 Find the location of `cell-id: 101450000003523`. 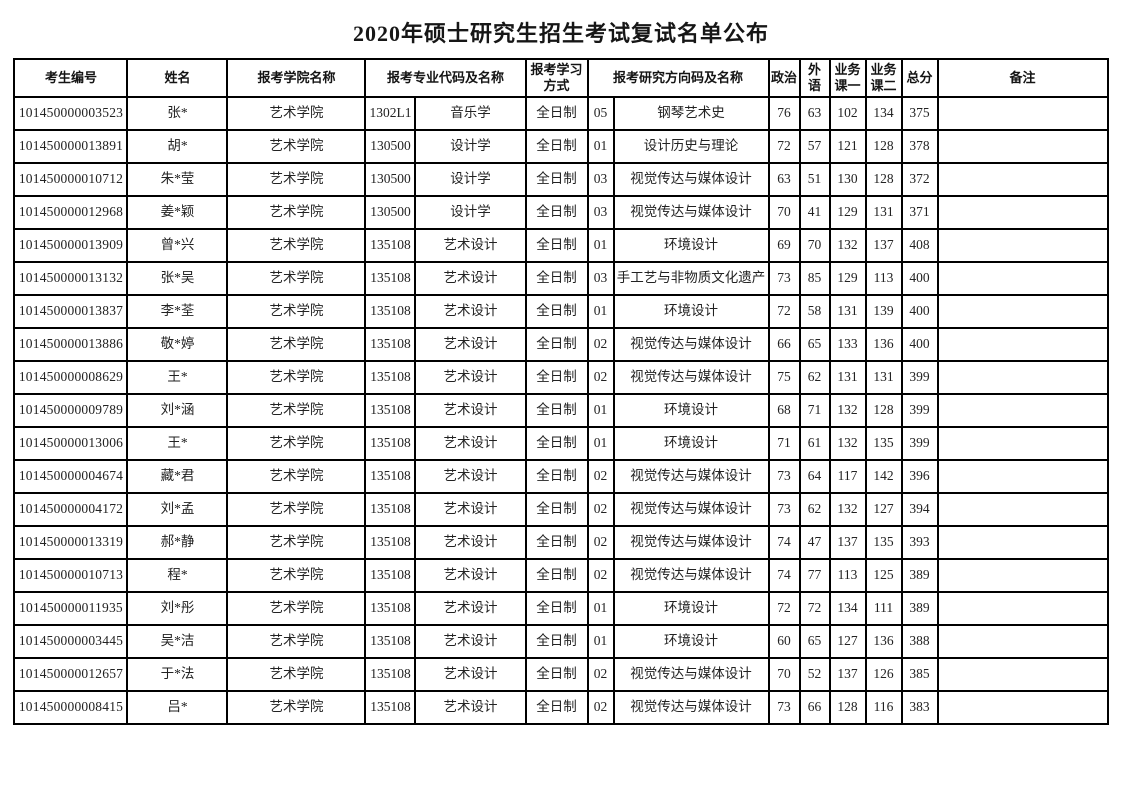

cell-id: 101450000003523 is located at coordinates (71, 113).